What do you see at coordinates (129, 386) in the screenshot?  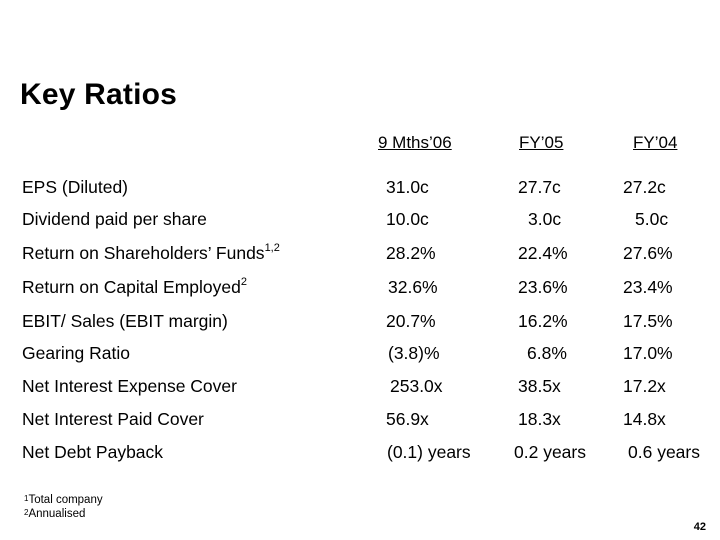 I see `row-label: Net Interest Expense Cover` at bounding box center [129, 386].